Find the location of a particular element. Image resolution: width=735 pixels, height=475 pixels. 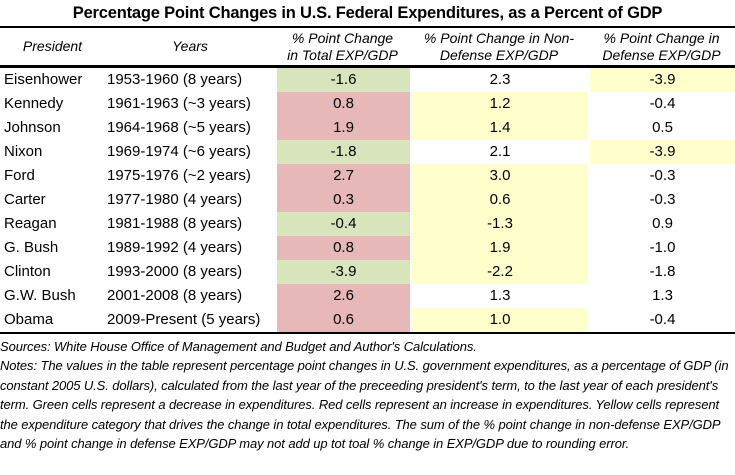

years-cell: 1977-1980 (4 years) is located at coordinates (175, 199).